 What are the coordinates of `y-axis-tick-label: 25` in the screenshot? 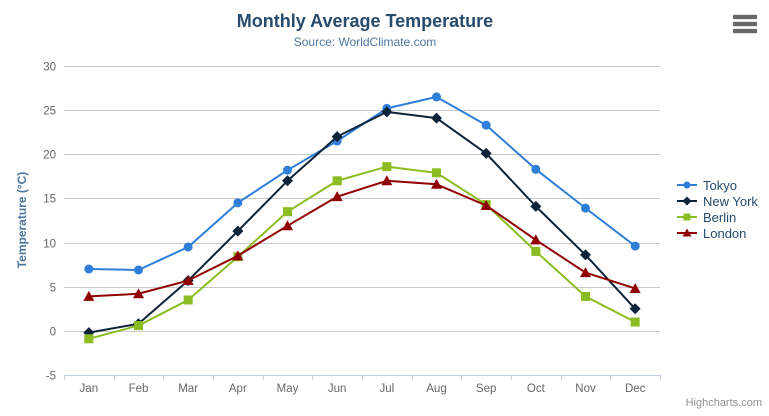 It's located at (49, 112).